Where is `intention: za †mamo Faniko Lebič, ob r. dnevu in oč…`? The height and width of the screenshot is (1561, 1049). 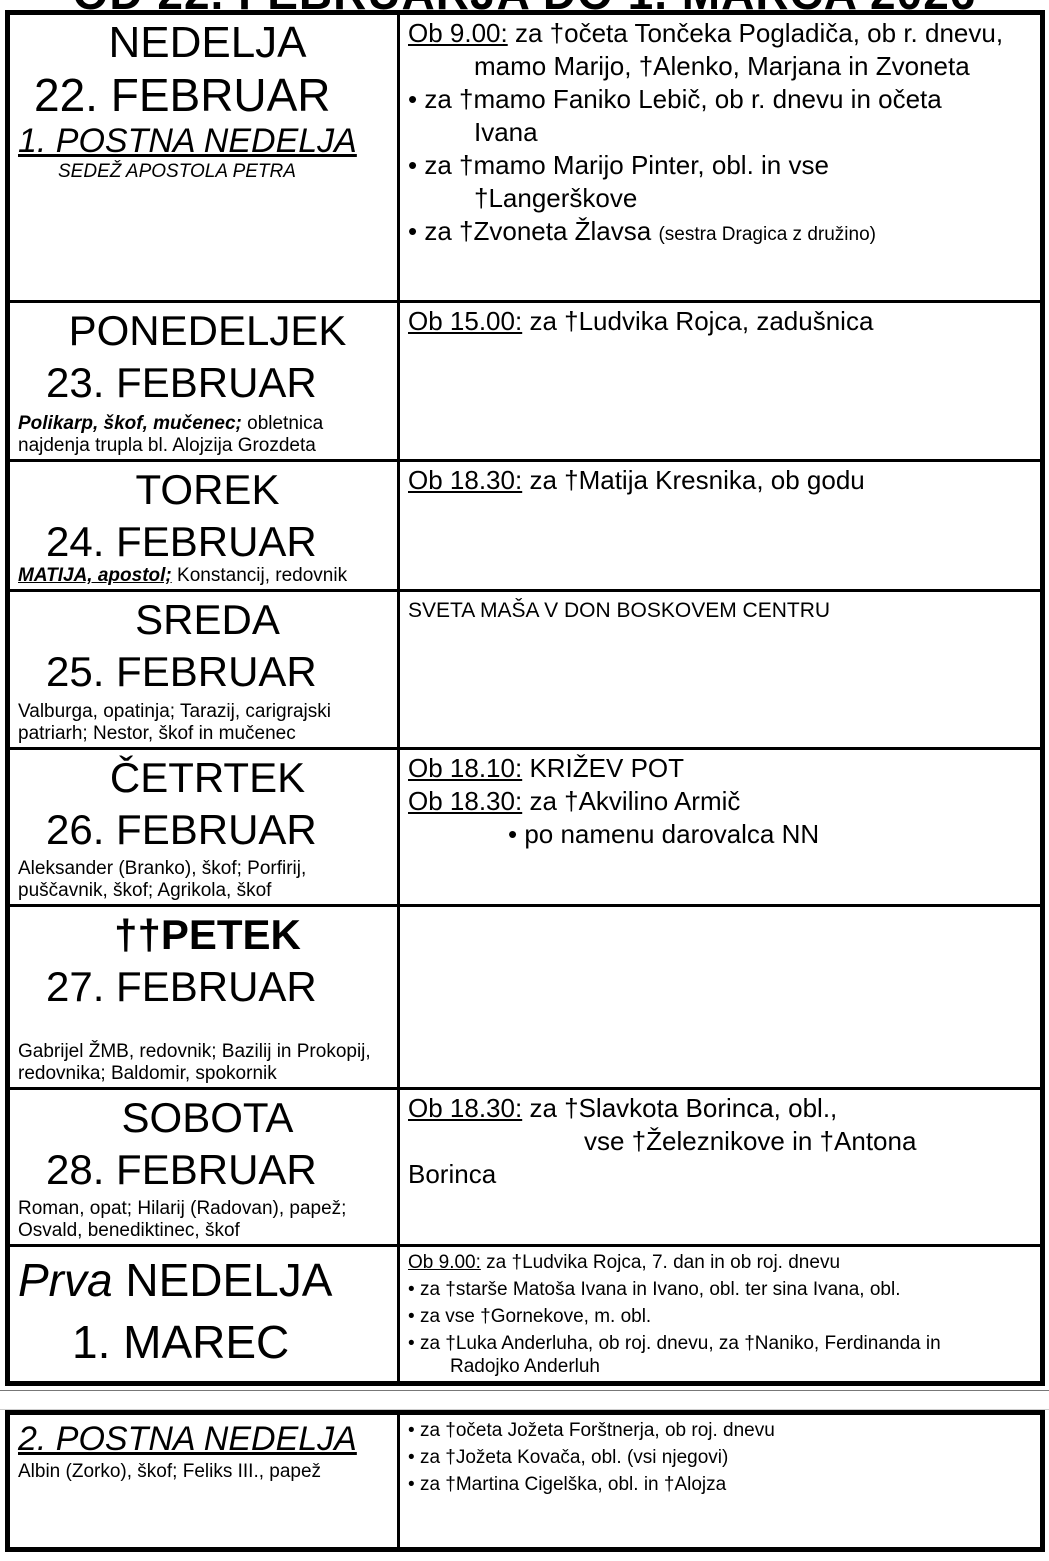 intention: za †mamo Faniko Lebič, ob r. dnevu in oč… is located at coordinates (720, 99).